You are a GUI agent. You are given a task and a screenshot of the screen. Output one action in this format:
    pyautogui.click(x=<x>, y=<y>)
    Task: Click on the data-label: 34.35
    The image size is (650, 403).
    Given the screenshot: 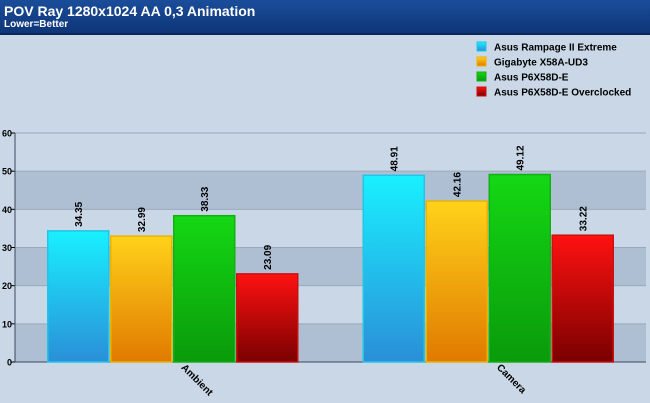 What is the action you would take?
    pyautogui.click(x=79, y=213)
    